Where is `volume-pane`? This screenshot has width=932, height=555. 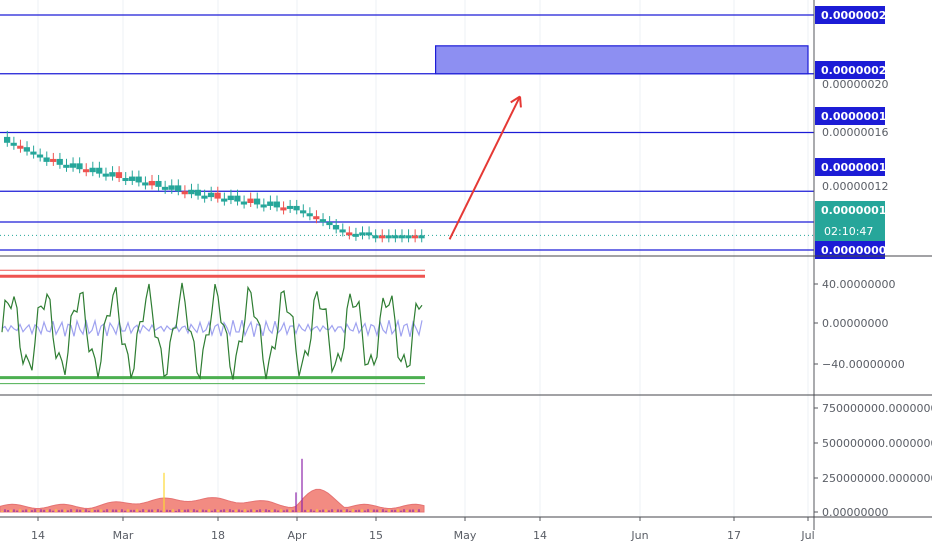
volume-pane is located at coordinates (212, 485).